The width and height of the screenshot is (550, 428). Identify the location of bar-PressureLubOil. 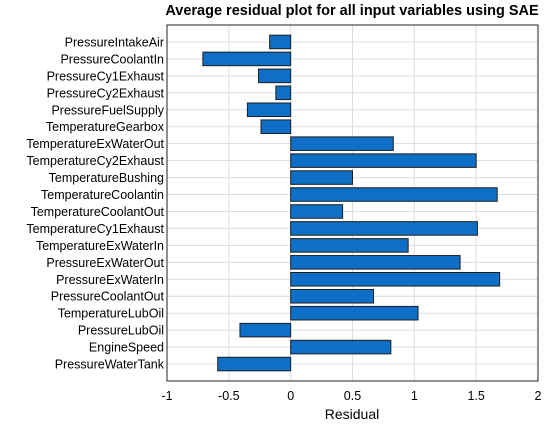
(265, 330).